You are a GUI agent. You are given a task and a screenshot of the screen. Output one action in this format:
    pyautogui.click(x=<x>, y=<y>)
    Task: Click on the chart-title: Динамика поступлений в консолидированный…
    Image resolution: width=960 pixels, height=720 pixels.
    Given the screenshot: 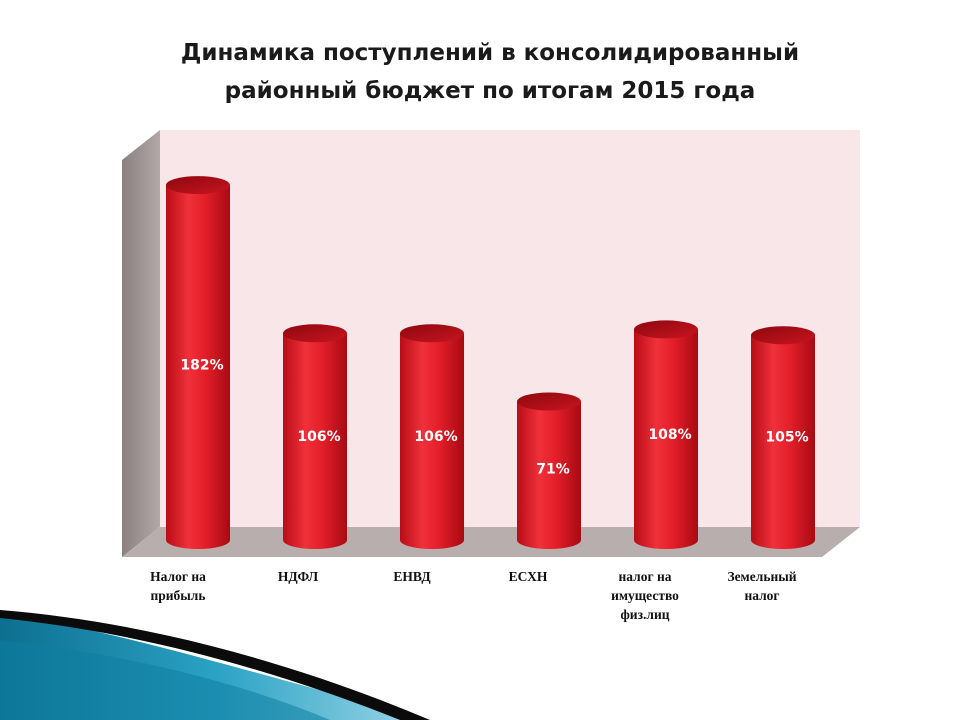 What is the action you would take?
    pyautogui.click(x=490, y=72)
    